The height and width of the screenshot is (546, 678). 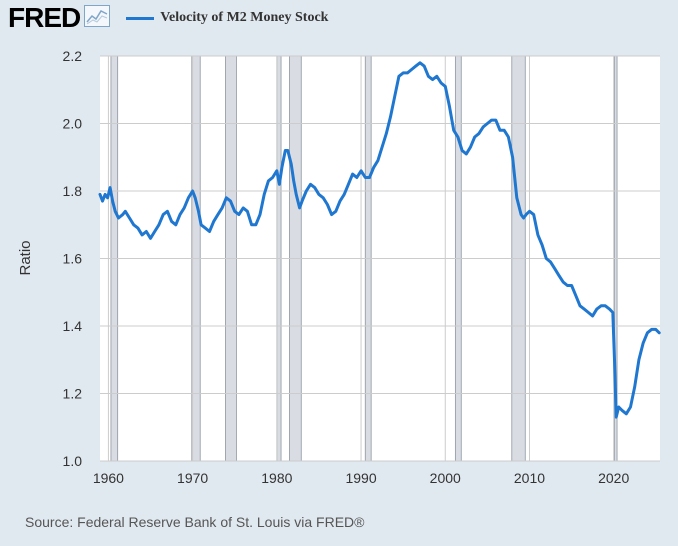 I want to click on chart-header: FRED Velocity of M2 Money Stock, so click(x=168, y=18).